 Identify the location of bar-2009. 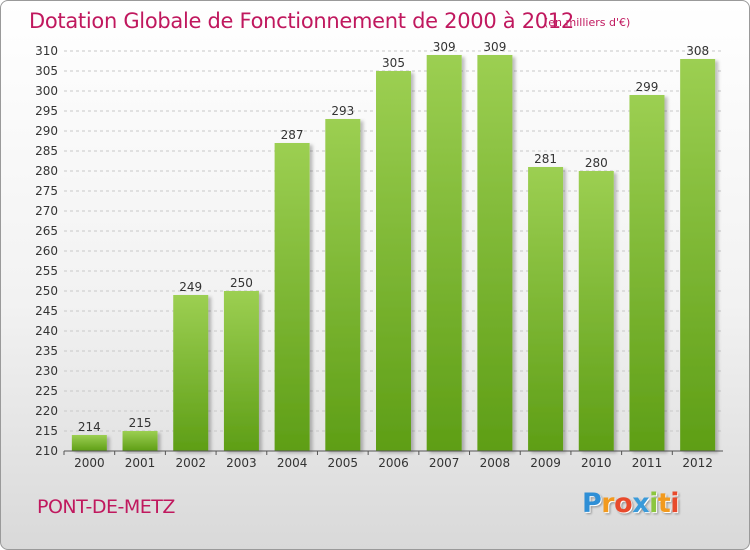
(546, 309).